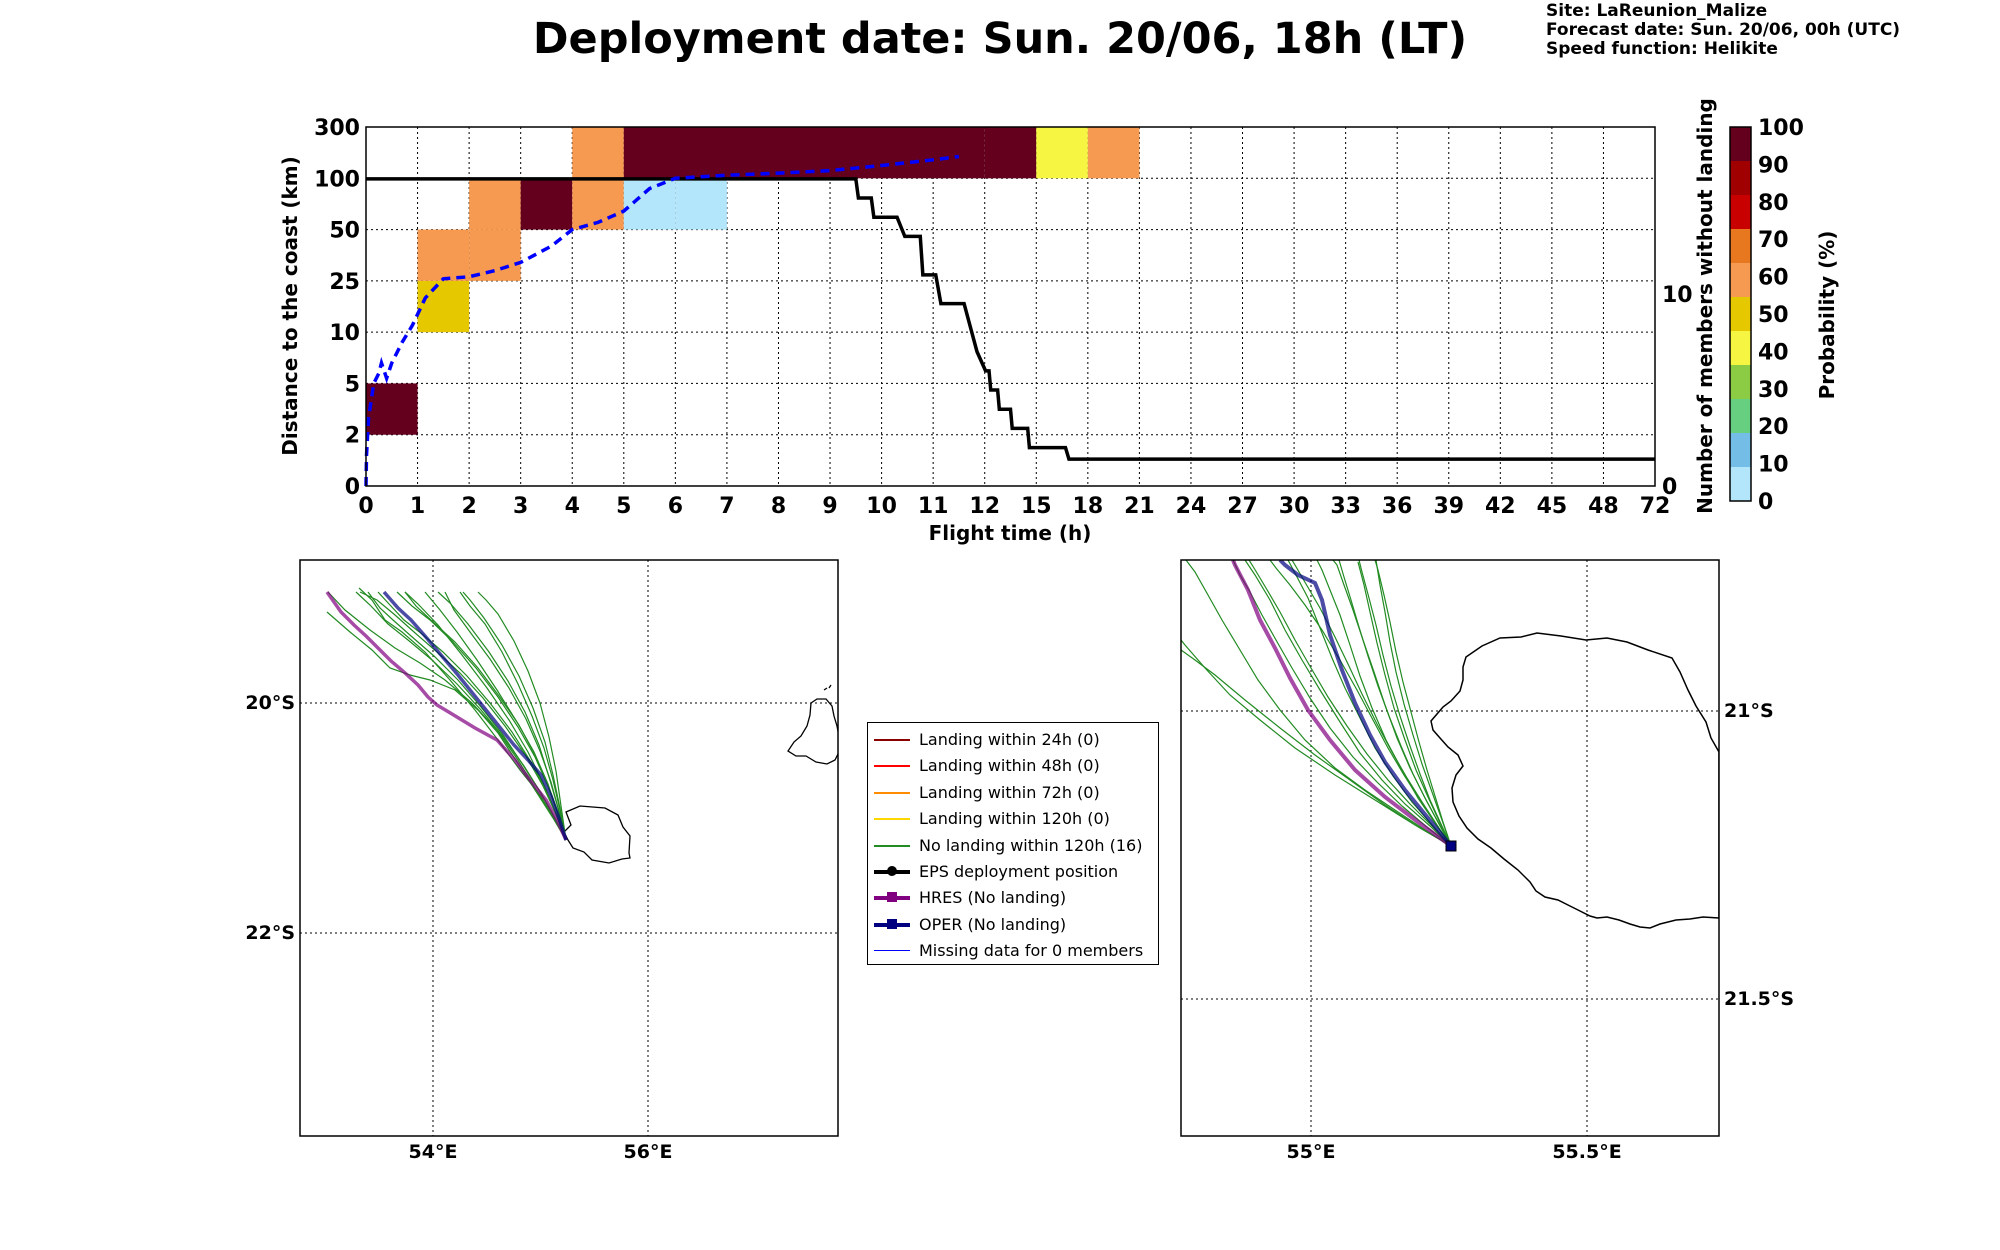  Describe the element at coordinates (1603, 506) in the screenshot. I see `x-tick-label: 48` at that location.